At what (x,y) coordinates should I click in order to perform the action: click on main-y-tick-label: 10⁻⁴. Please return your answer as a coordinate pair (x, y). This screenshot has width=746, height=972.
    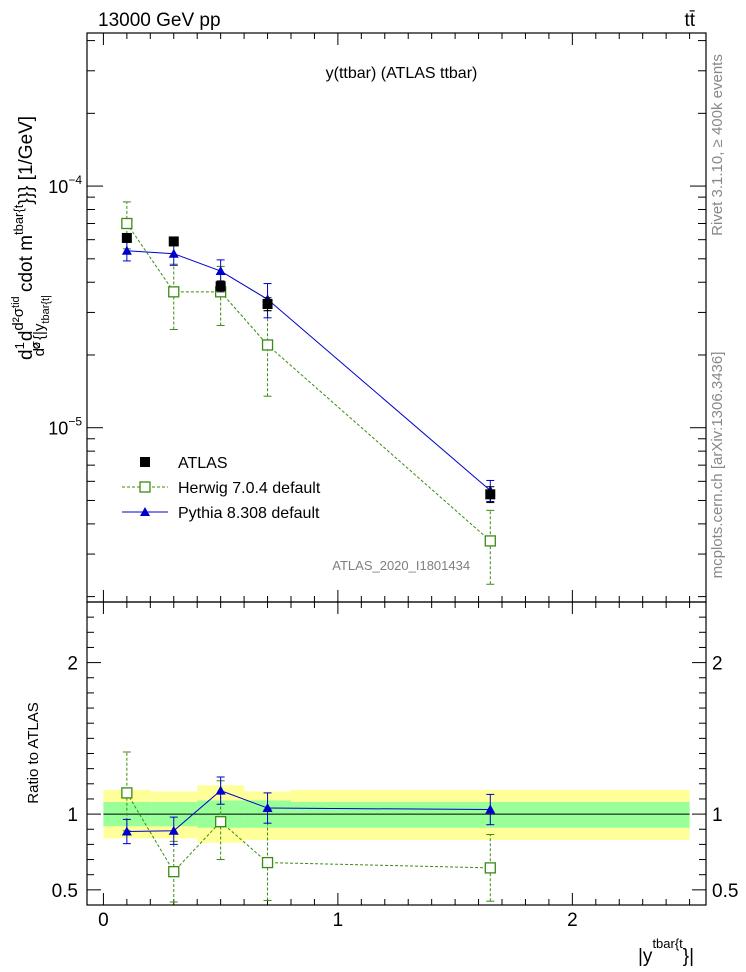
    Looking at the image, I should click on (65, 185).